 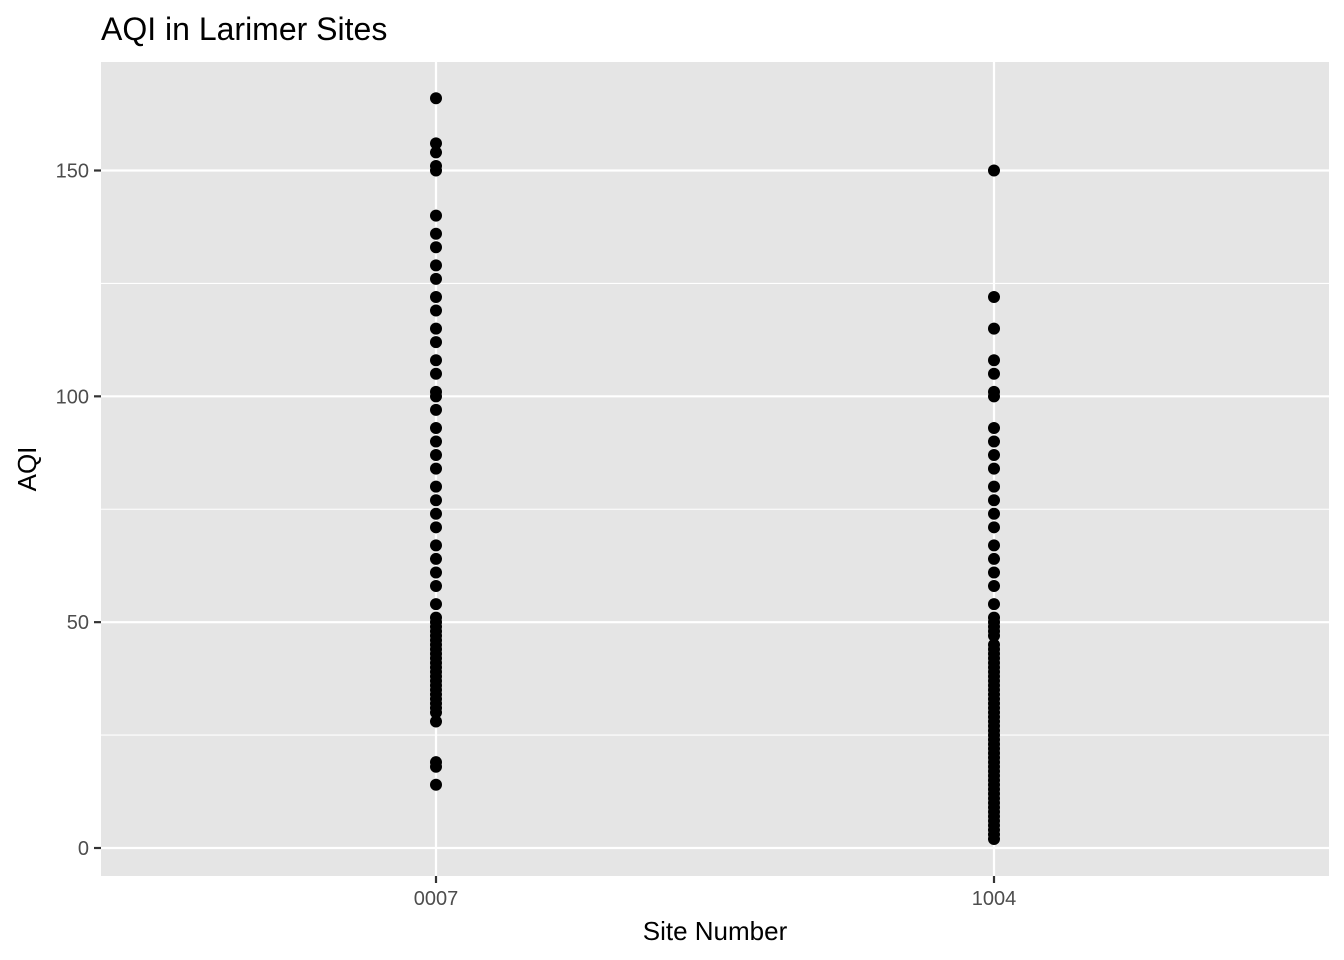 I want to click on y-tick-label: 150, so click(x=72, y=172).